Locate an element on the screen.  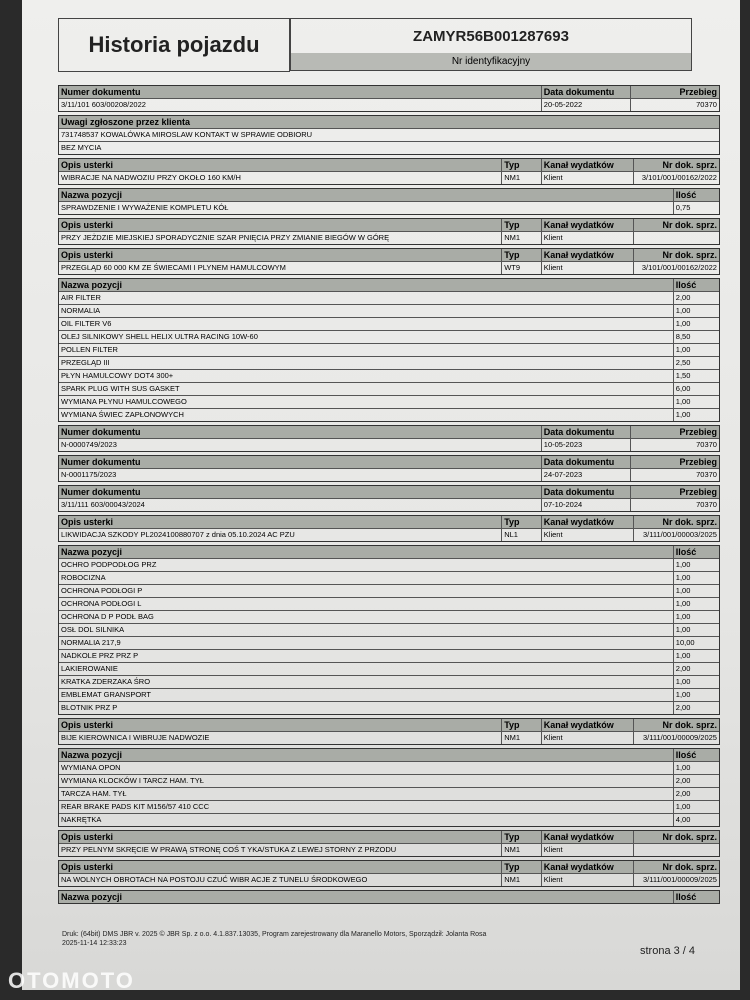
doc-date: 24-07-2023 is located at coordinates (585, 475).